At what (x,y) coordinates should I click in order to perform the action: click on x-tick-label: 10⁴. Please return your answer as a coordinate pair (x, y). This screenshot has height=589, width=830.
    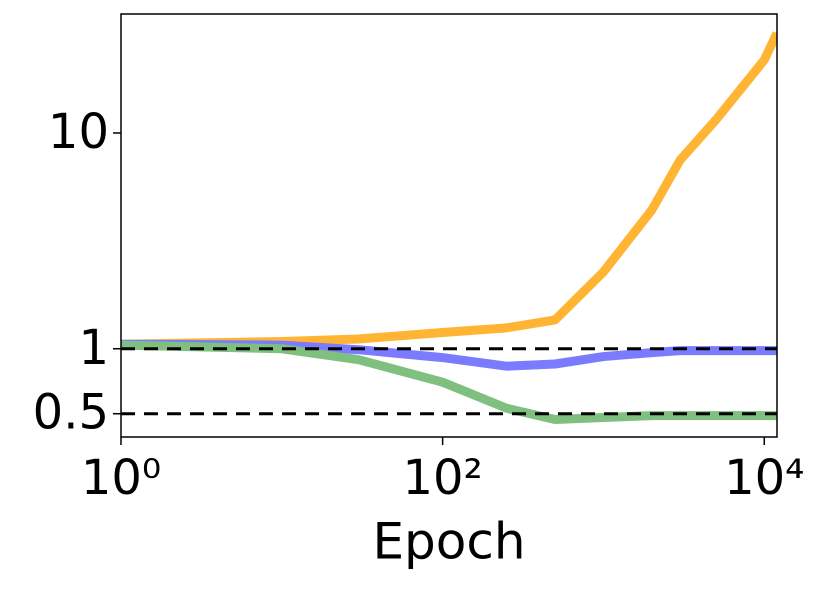
    Looking at the image, I should click on (764, 478).